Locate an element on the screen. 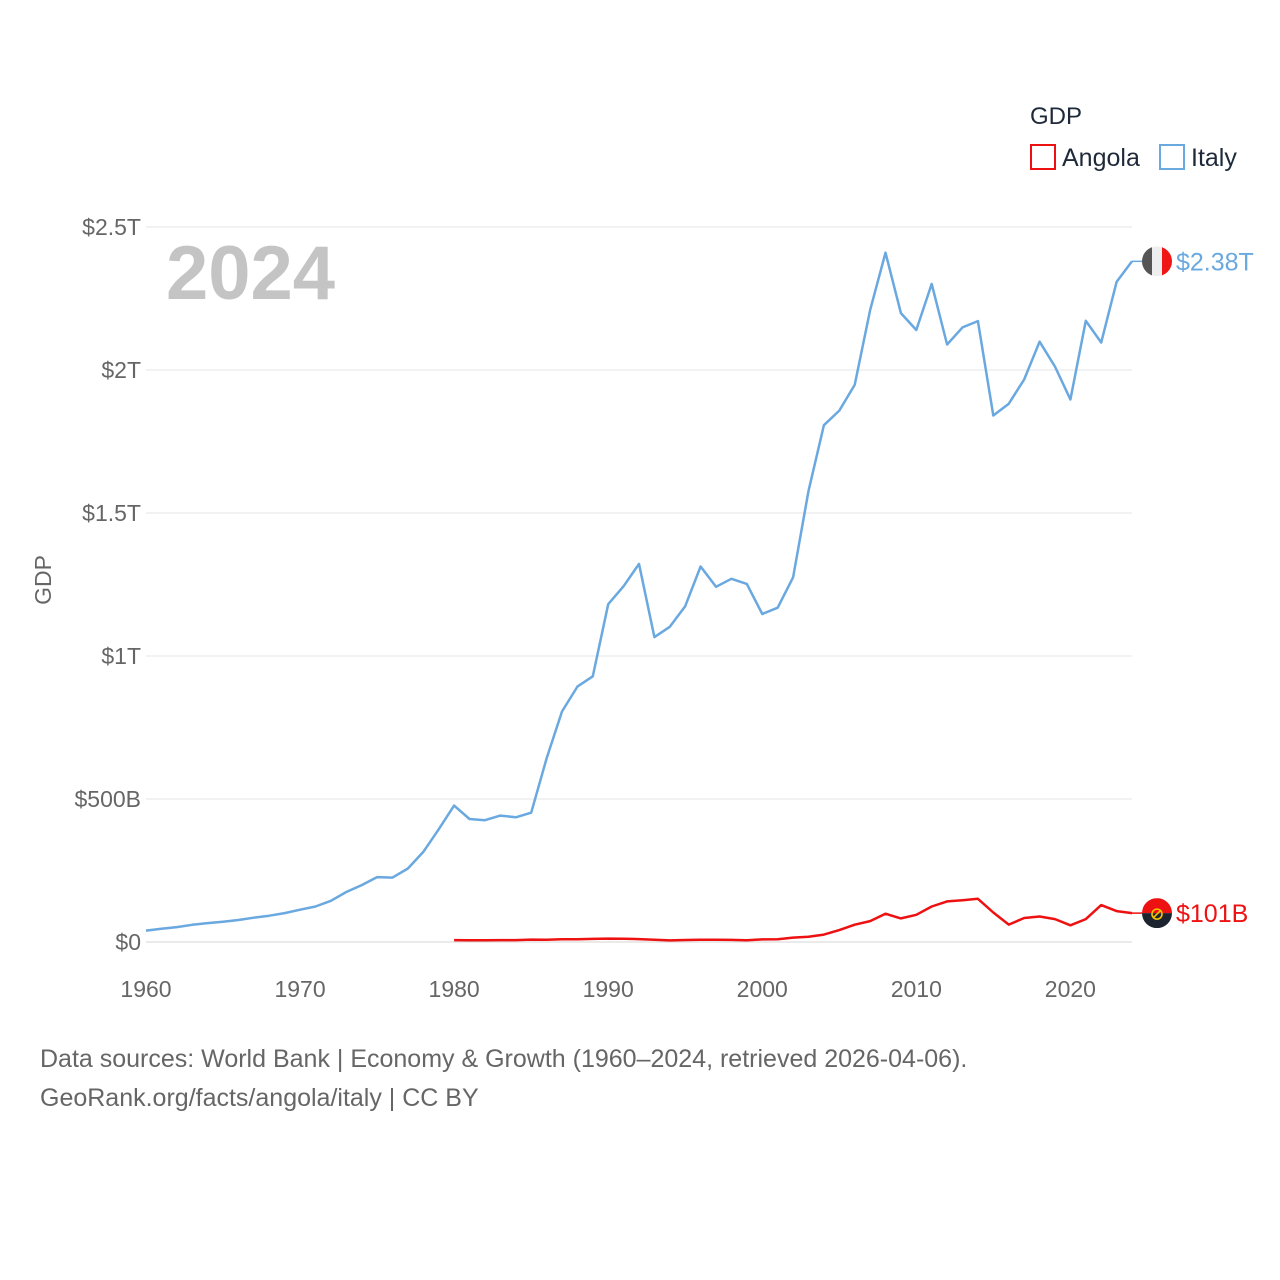  legend-swatch-italy is located at coordinates (1172, 157).